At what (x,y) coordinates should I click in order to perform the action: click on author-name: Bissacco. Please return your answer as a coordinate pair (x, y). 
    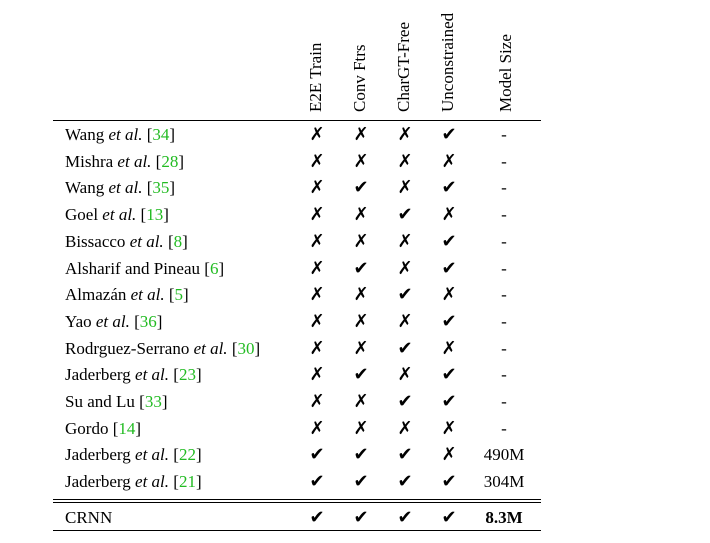
    Looking at the image, I should click on (97, 241).